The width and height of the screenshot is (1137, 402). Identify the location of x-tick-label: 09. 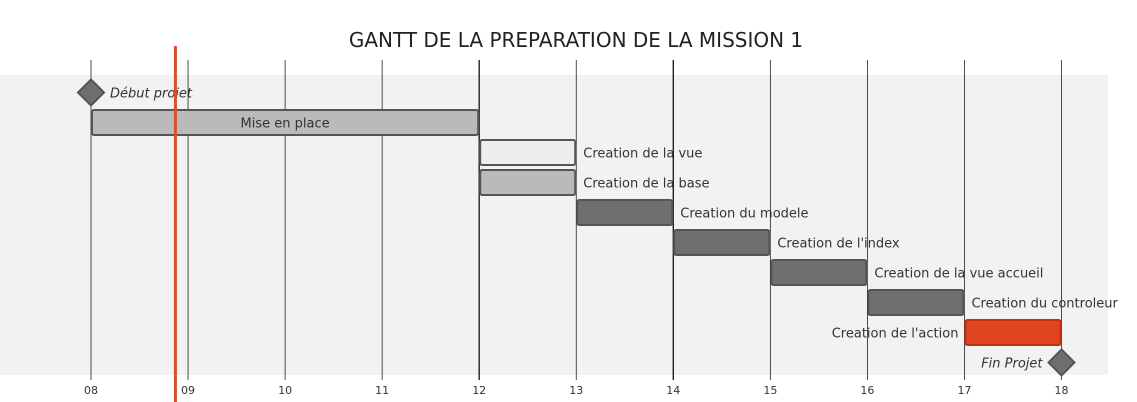
(188, 390).